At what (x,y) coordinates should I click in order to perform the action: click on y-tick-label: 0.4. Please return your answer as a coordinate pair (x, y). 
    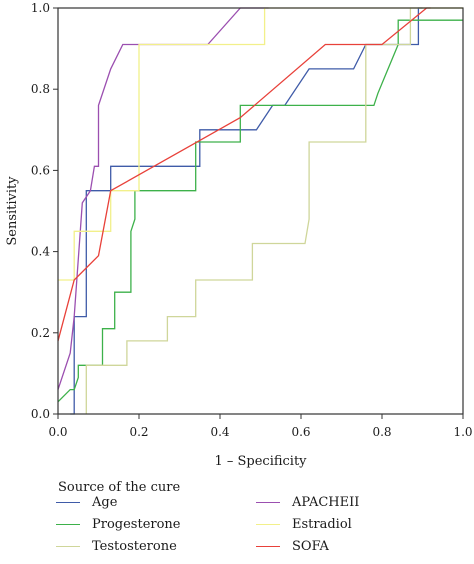
    Looking at the image, I should click on (40, 252).